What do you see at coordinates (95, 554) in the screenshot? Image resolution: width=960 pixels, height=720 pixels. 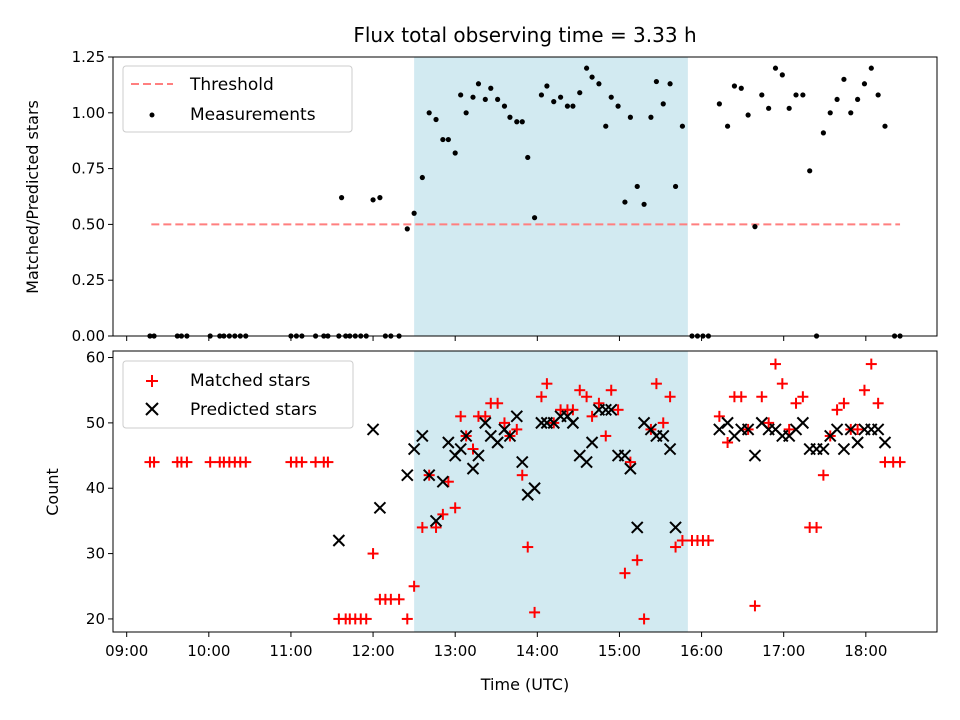 I see `bottom-y-tick-label: 30` at bounding box center [95, 554].